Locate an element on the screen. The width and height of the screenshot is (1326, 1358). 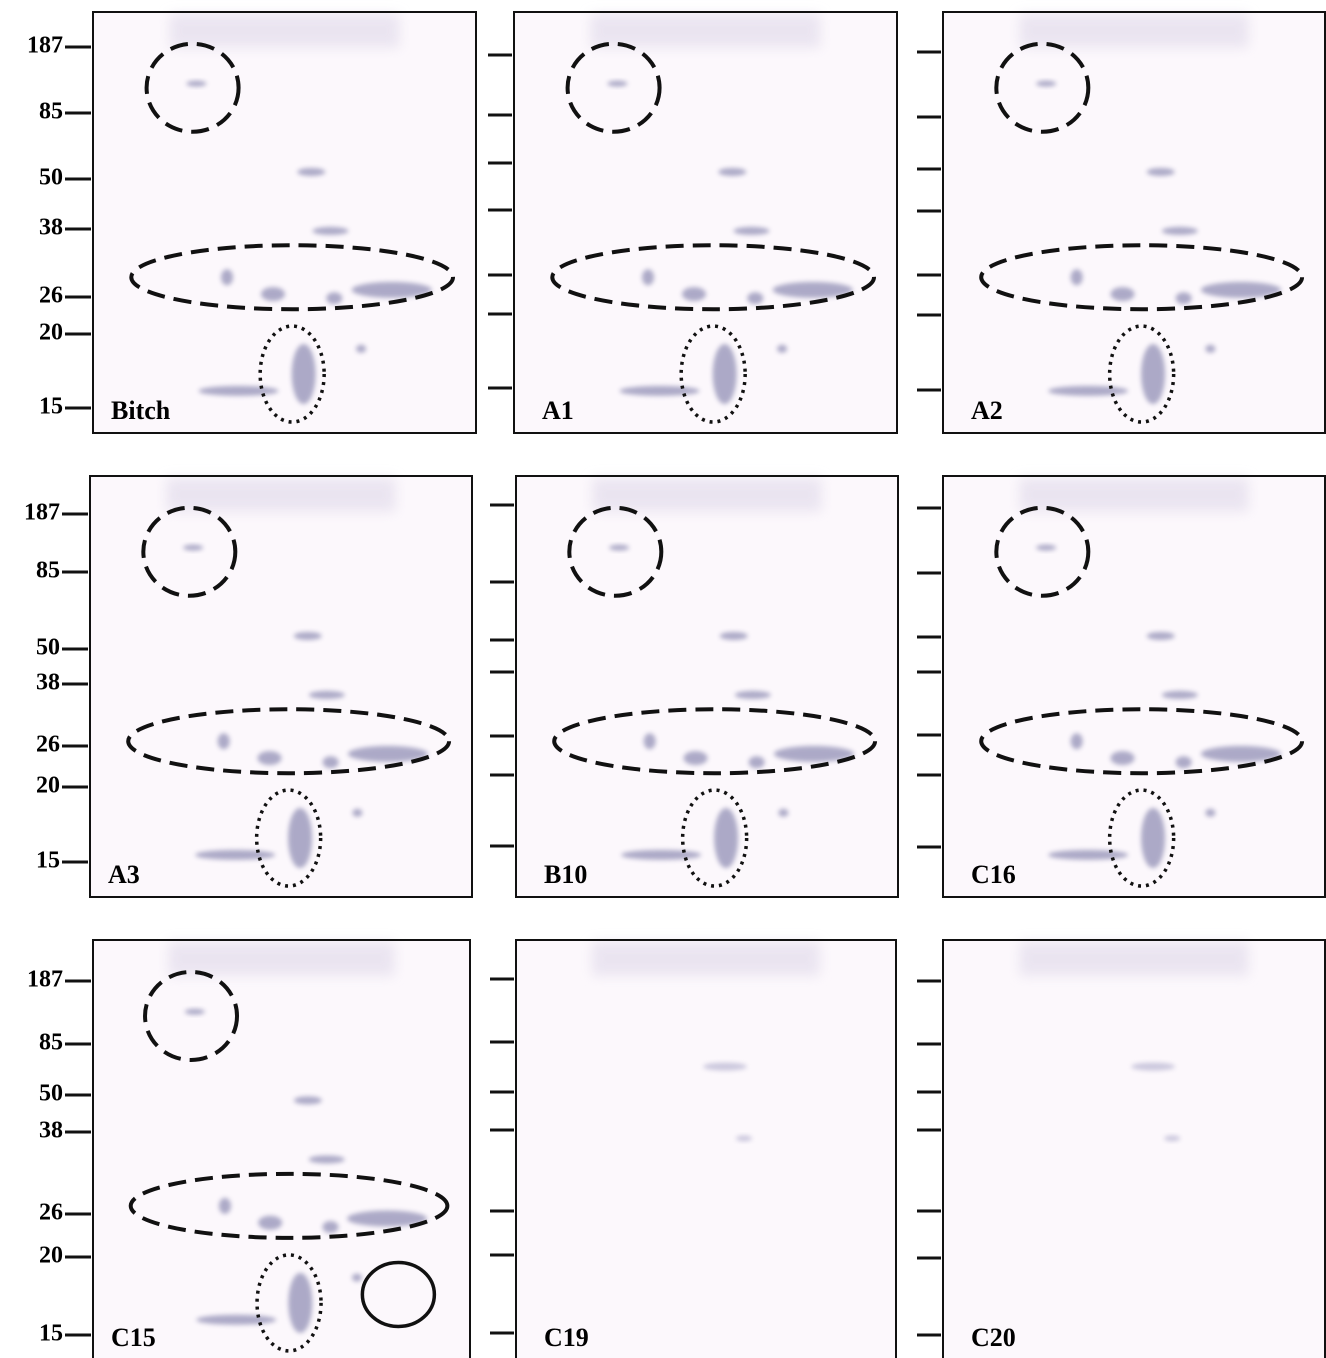
panel-label: A1 is located at coordinates (558, 410).